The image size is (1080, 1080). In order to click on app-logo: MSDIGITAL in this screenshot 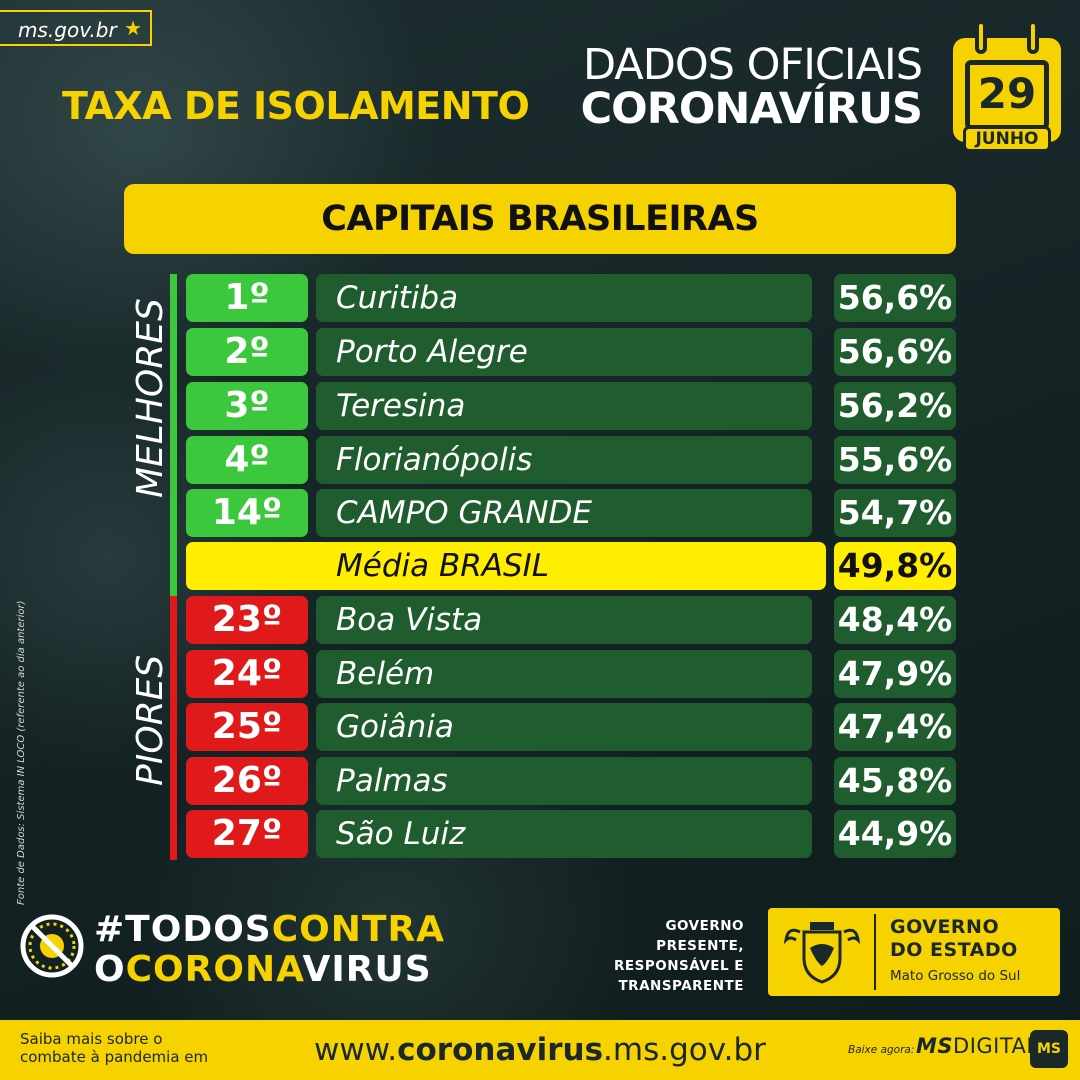, I will do `click(977, 1046)`.